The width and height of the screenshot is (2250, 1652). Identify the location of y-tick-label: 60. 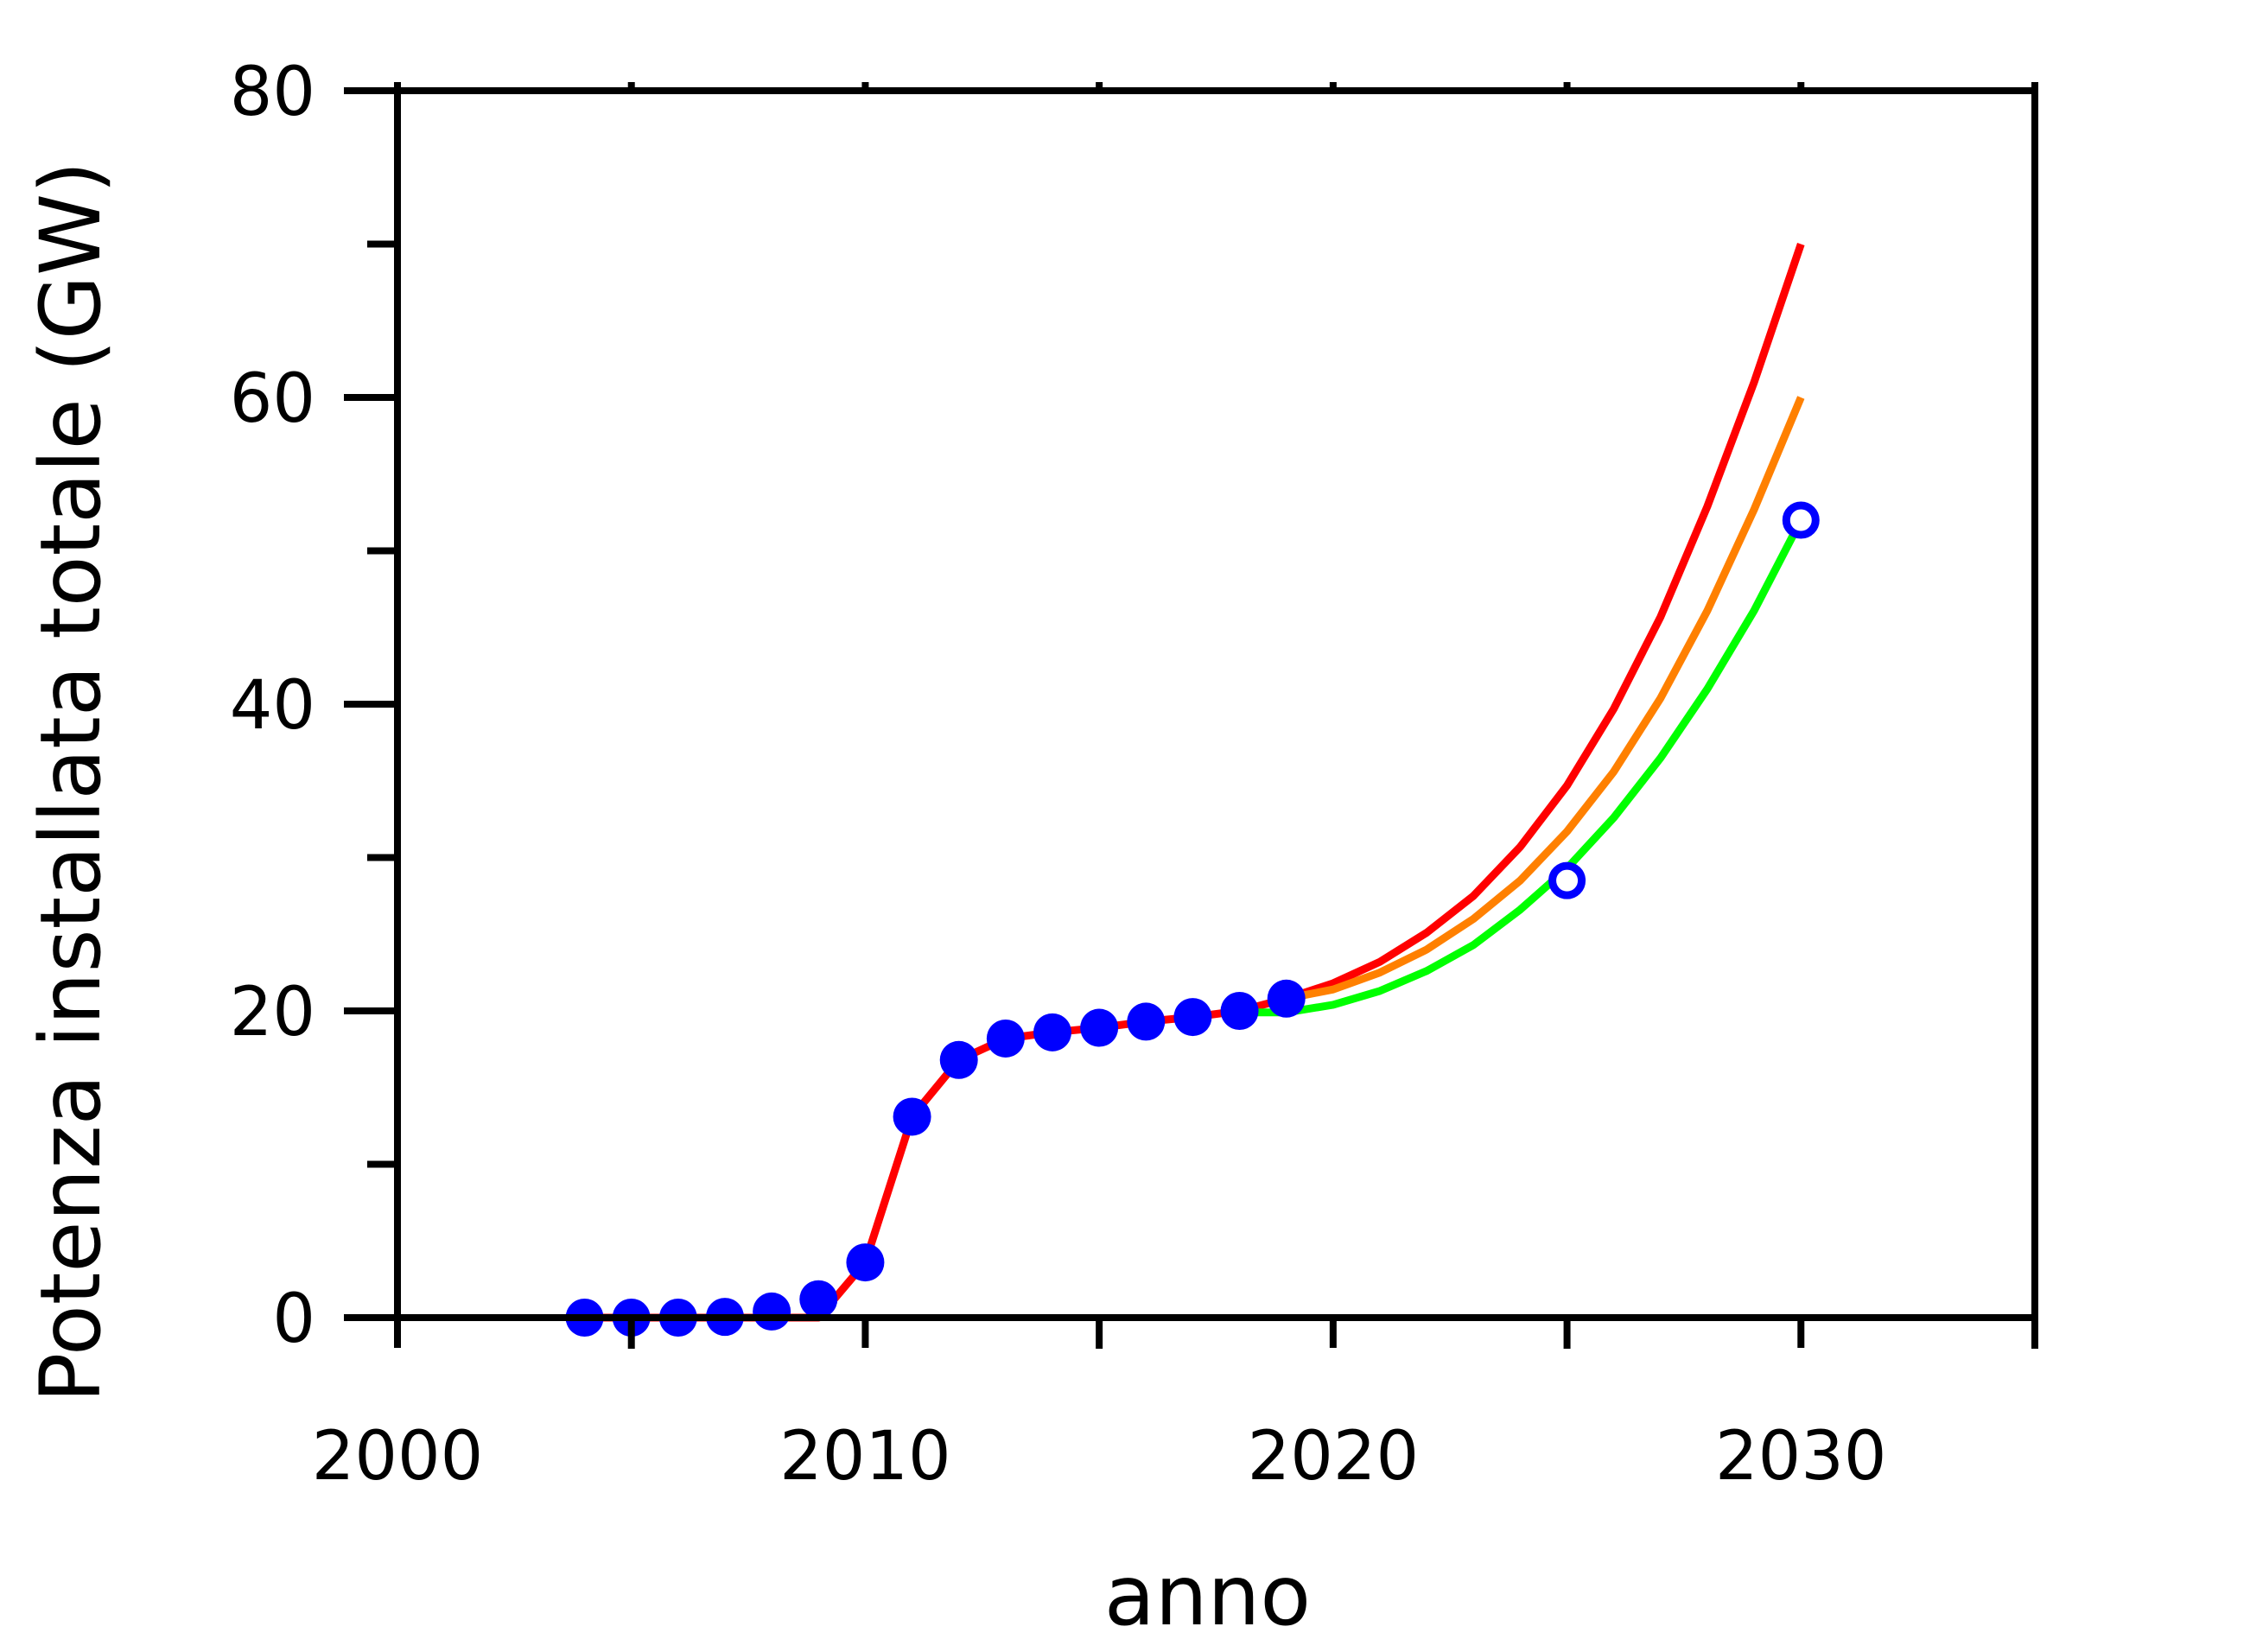
(272, 399).